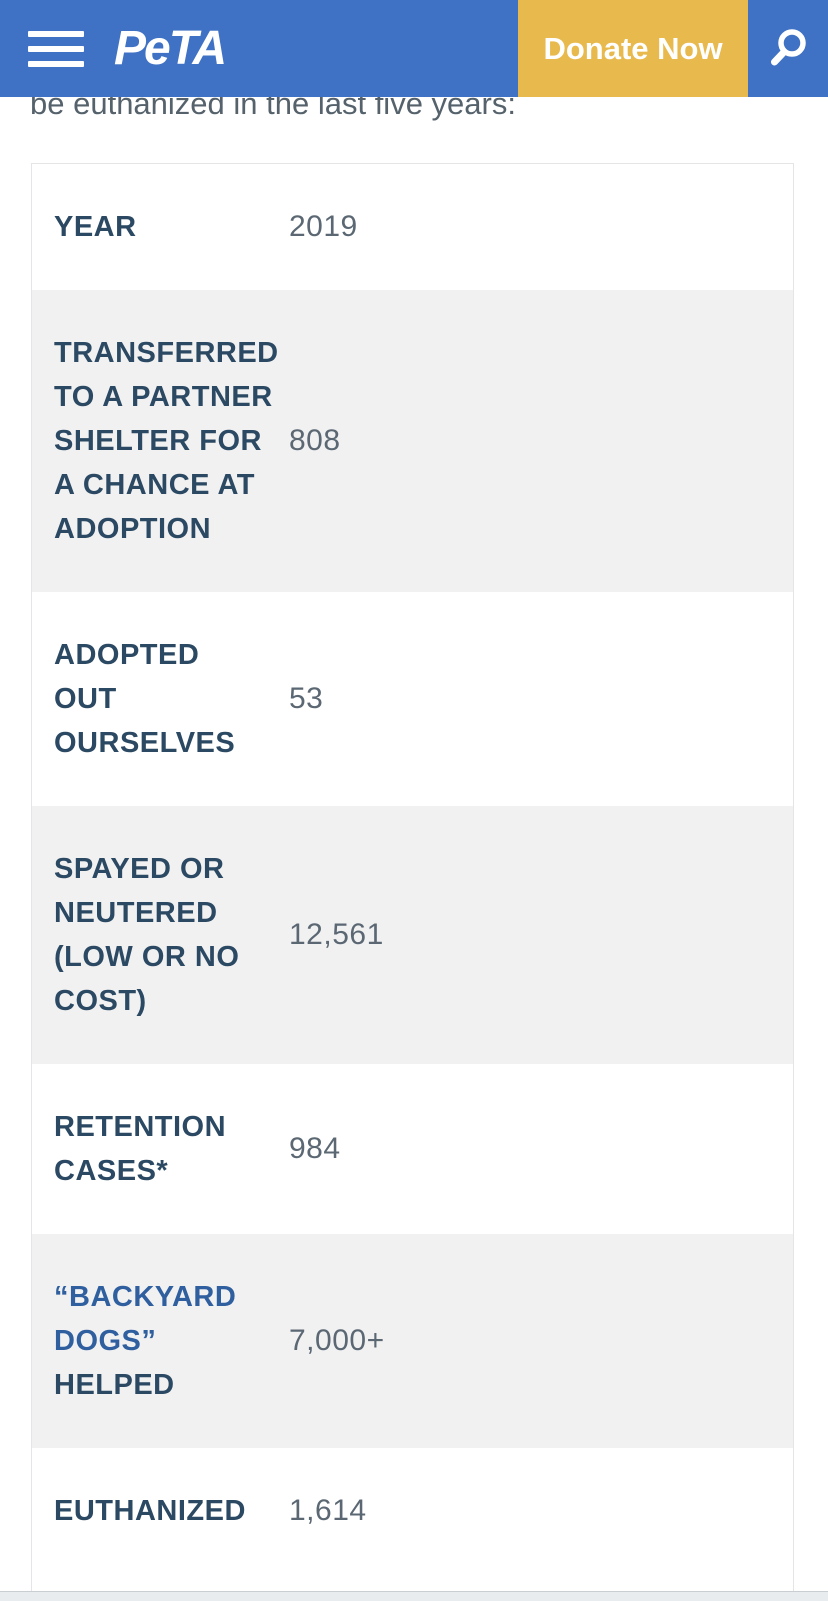 The image size is (828, 1601). Describe the element at coordinates (171, 935) in the screenshot. I see `row-label: SPAYED OR NEUTERED (LOW OR NO COST)` at that location.